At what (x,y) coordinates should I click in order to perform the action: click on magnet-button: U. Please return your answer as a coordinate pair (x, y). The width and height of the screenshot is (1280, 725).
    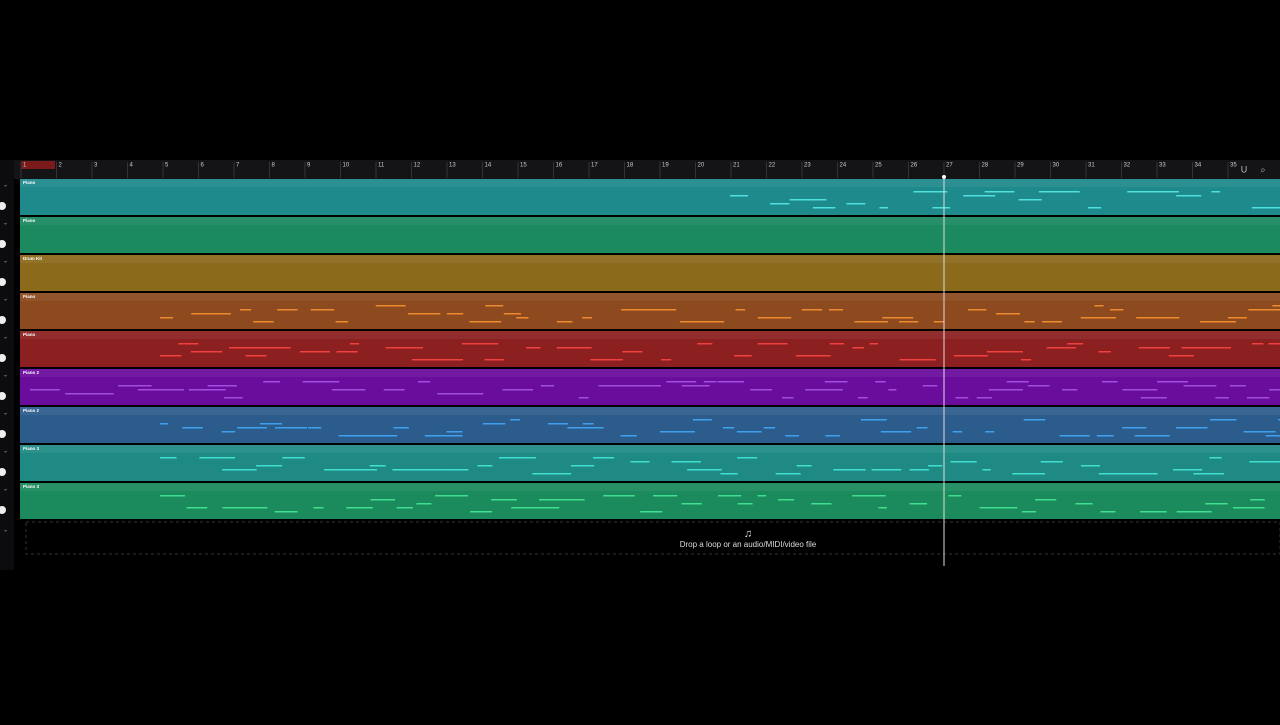
    Looking at the image, I should click on (1244, 169).